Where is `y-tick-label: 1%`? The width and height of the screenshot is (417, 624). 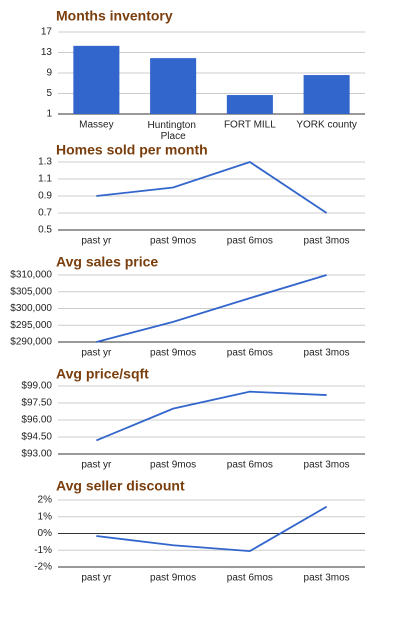
y-tick-label: 1% is located at coordinates (45, 516).